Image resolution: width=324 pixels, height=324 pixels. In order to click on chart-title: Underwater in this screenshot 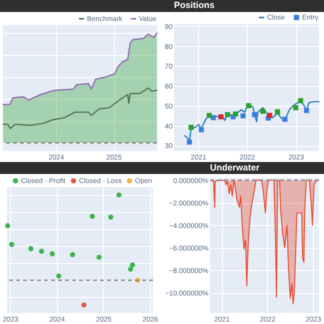, I will do `click(235, 167)`.